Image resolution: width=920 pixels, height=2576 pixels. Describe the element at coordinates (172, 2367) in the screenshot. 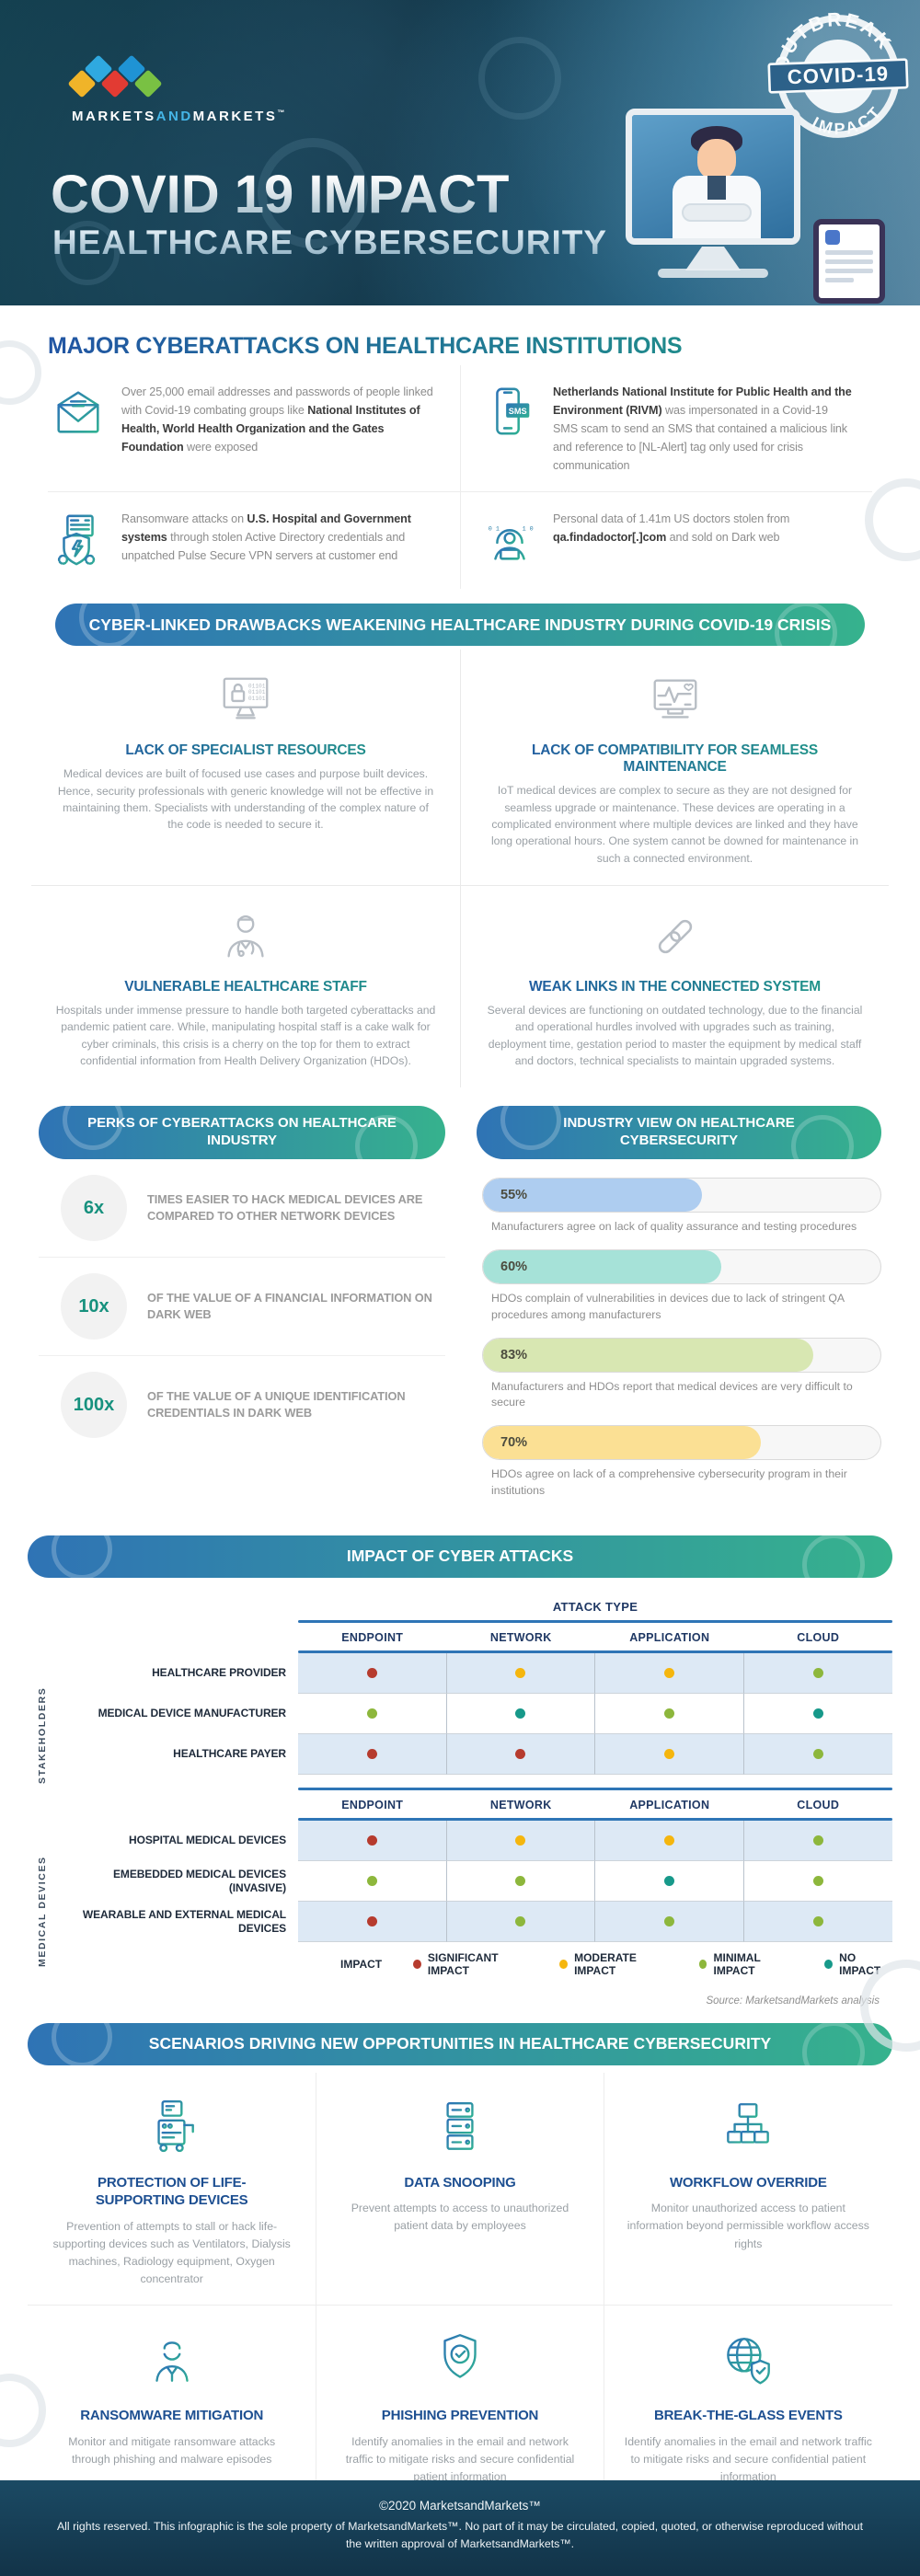

I see `spy-icon` at that location.